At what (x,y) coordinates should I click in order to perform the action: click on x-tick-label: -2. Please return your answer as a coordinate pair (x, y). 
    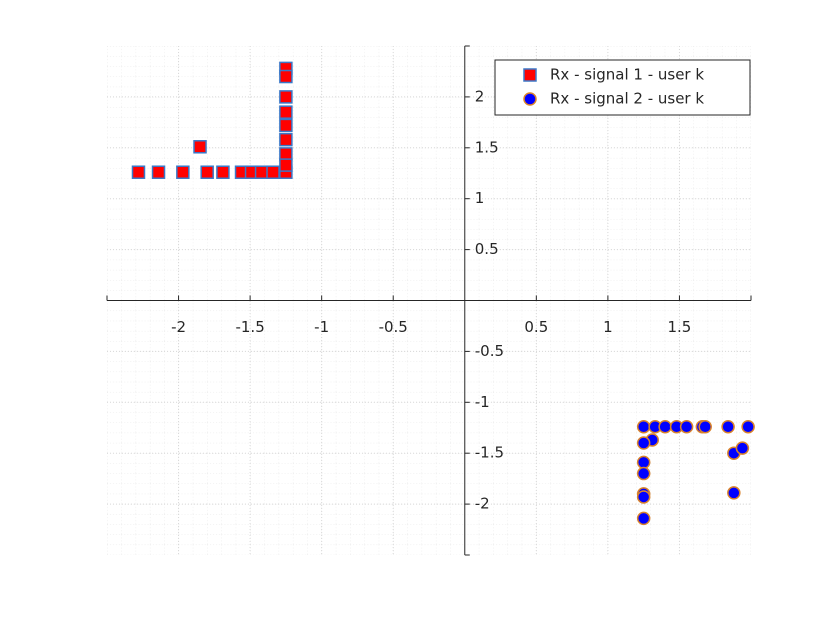
    Looking at the image, I should click on (178, 327).